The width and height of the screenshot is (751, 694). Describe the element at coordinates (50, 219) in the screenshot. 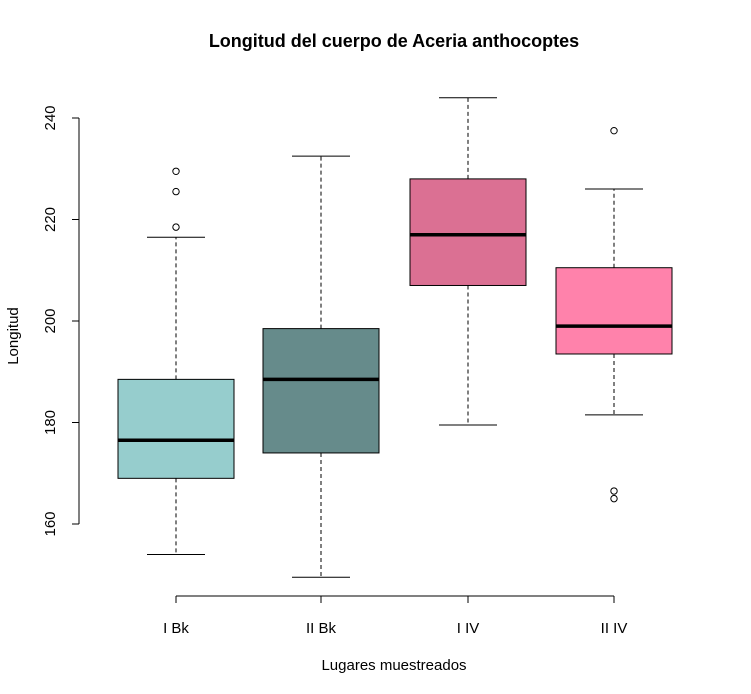

I see `y-tick-label: 220` at that location.